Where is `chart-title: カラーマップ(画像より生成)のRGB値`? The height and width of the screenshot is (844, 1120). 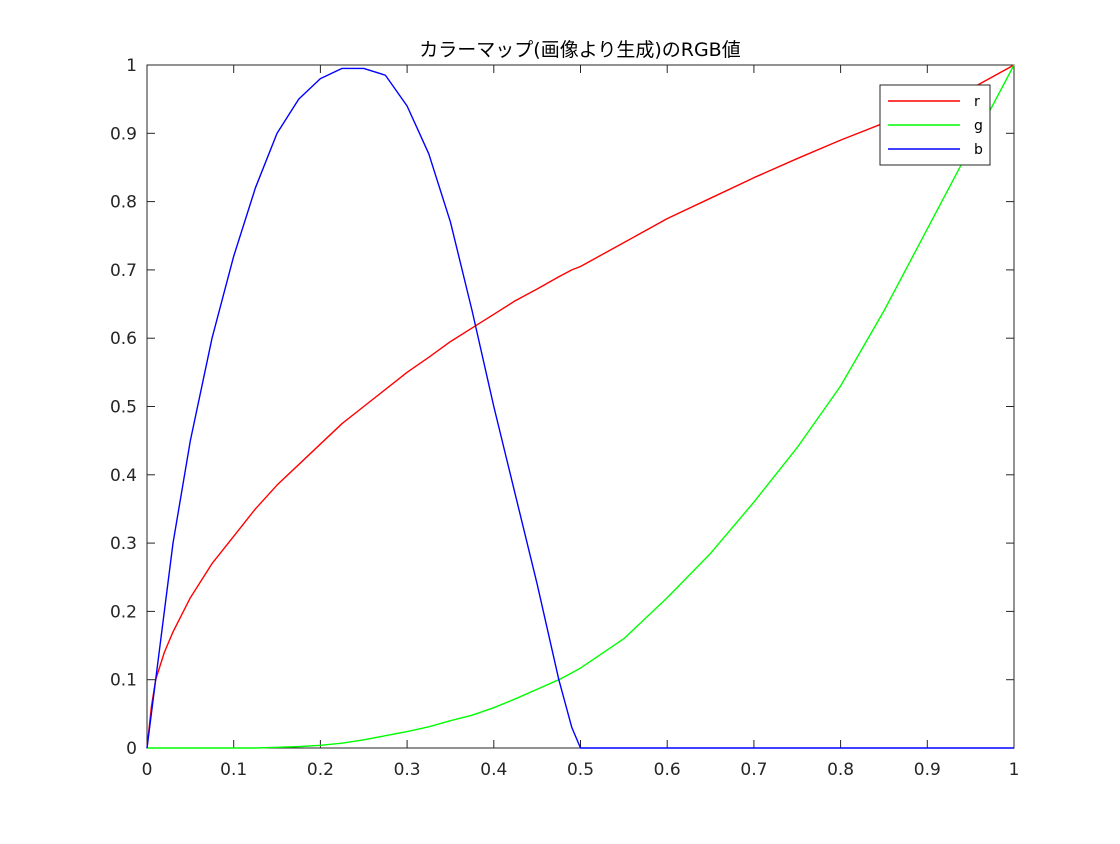
chart-title: カラーマップ(画像より生成)のRGB値 is located at coordinates (579, 50).